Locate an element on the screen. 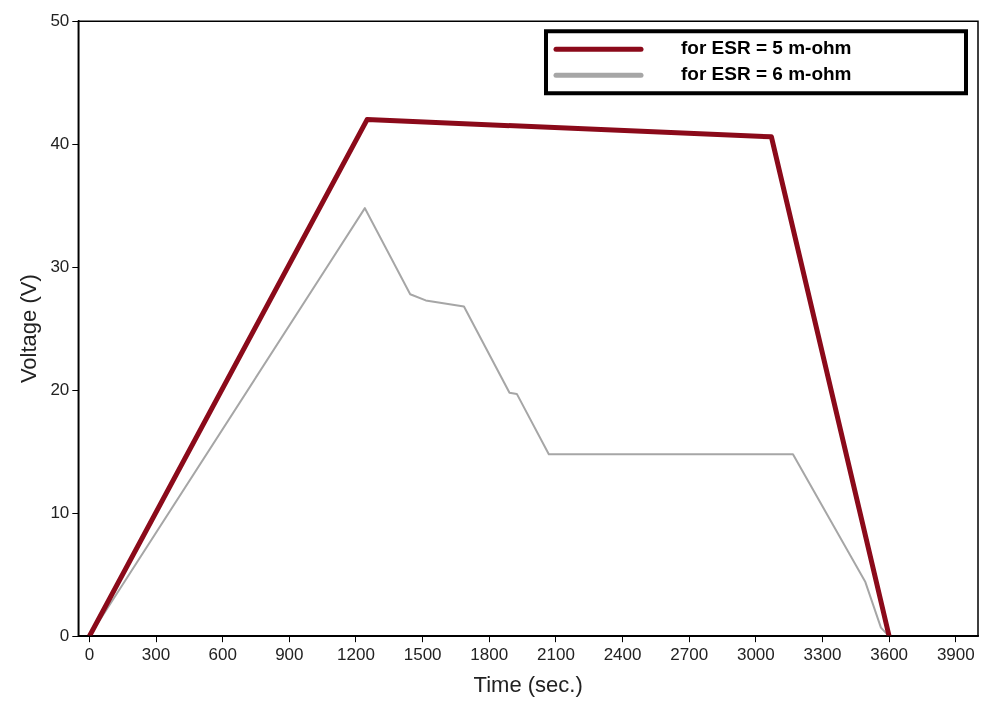  y-tick-label: 50 is located at coordinates (60, 20).